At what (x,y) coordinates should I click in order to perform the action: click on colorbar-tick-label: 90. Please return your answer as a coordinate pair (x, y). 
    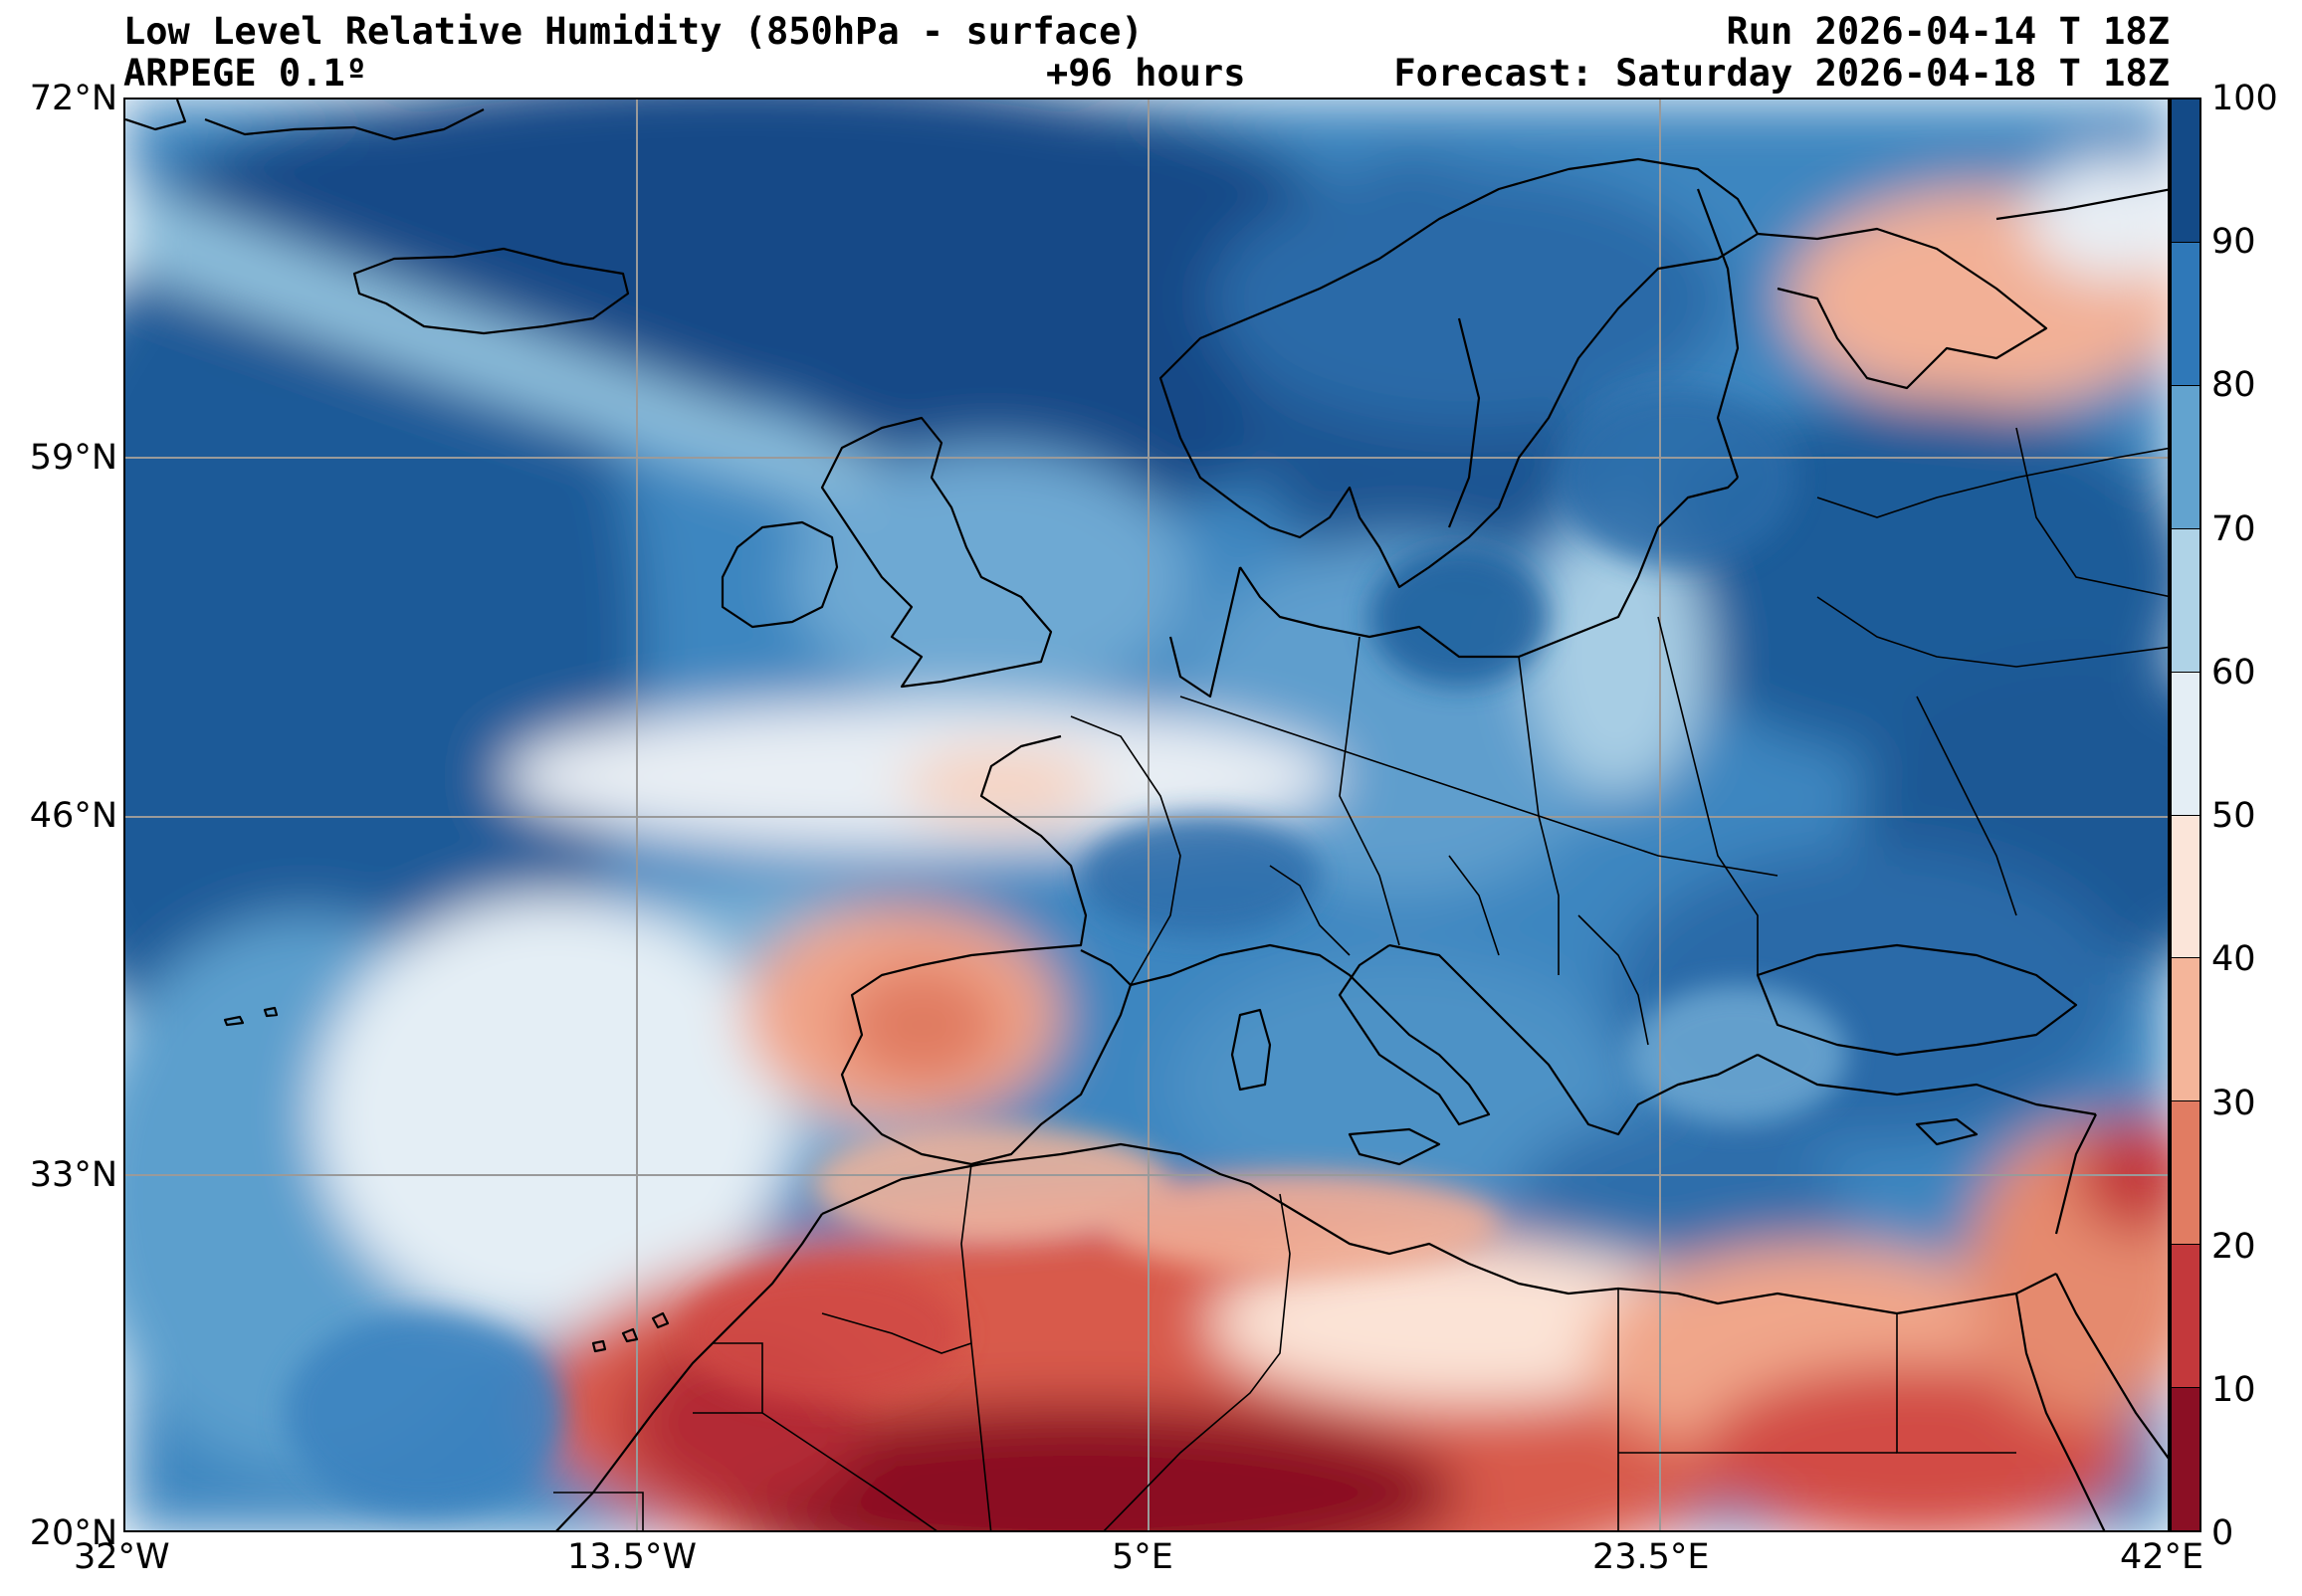
    Looking at the image, I should click on (2233, 242).